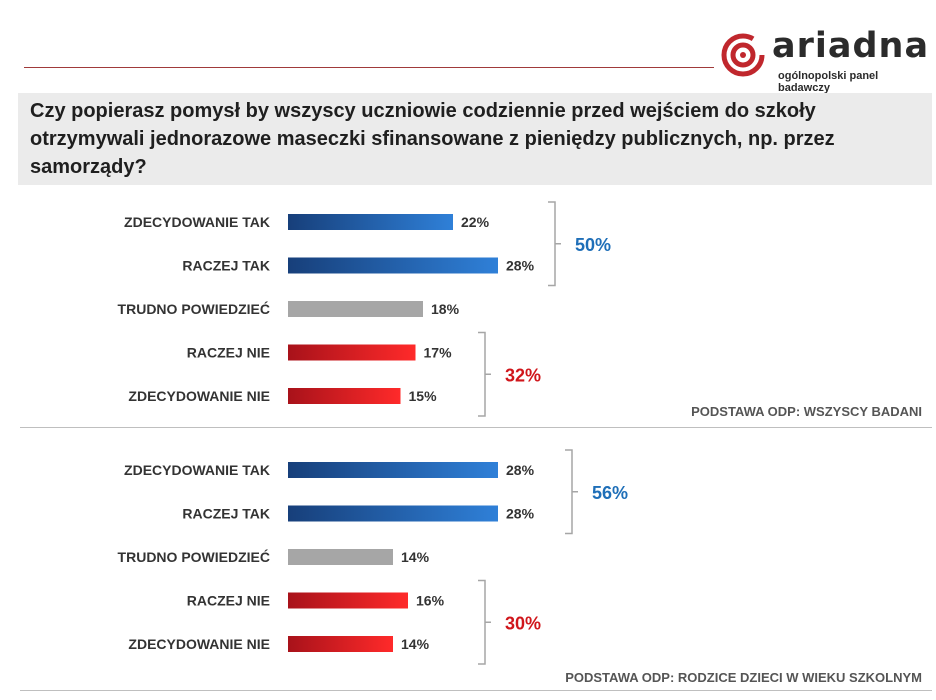 The height and width of the screenshot is (700, 936). Describe the element at coordinates (828, 82) in the screenshot. I see `brand-tagline: ogólnopolski panel badawczy` at that location.